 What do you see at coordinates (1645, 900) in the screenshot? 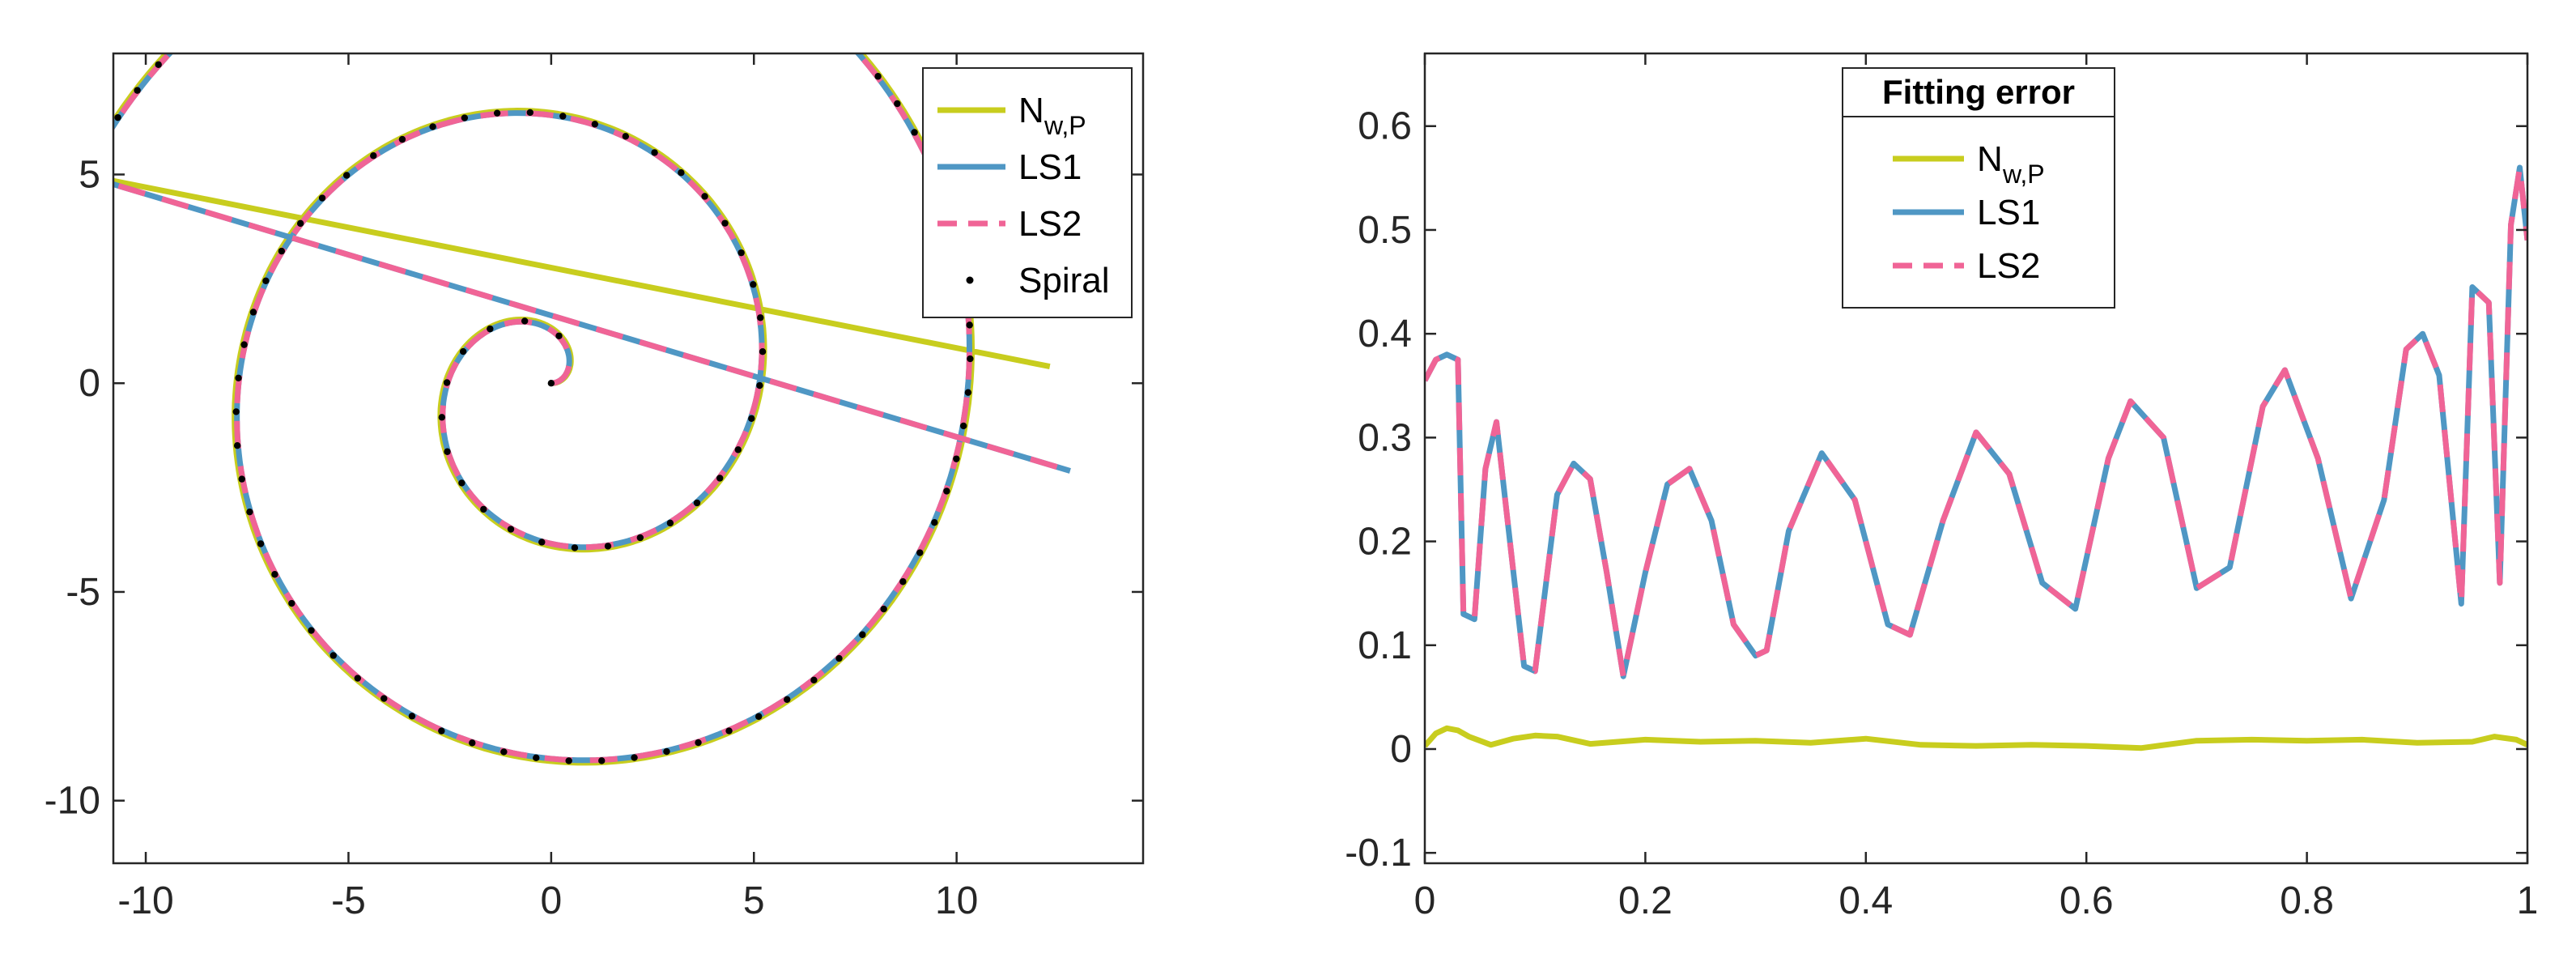
I see `x-tick-label: 0.2` at bounding box center [1645, 900].